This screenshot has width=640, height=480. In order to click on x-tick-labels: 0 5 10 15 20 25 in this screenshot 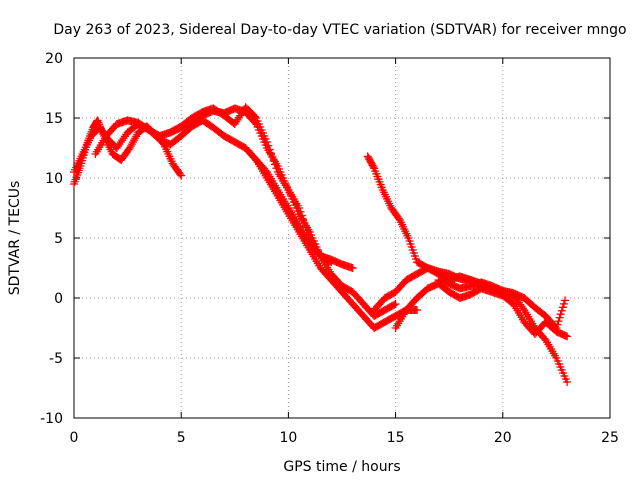, I will do `click(344, 438)`.